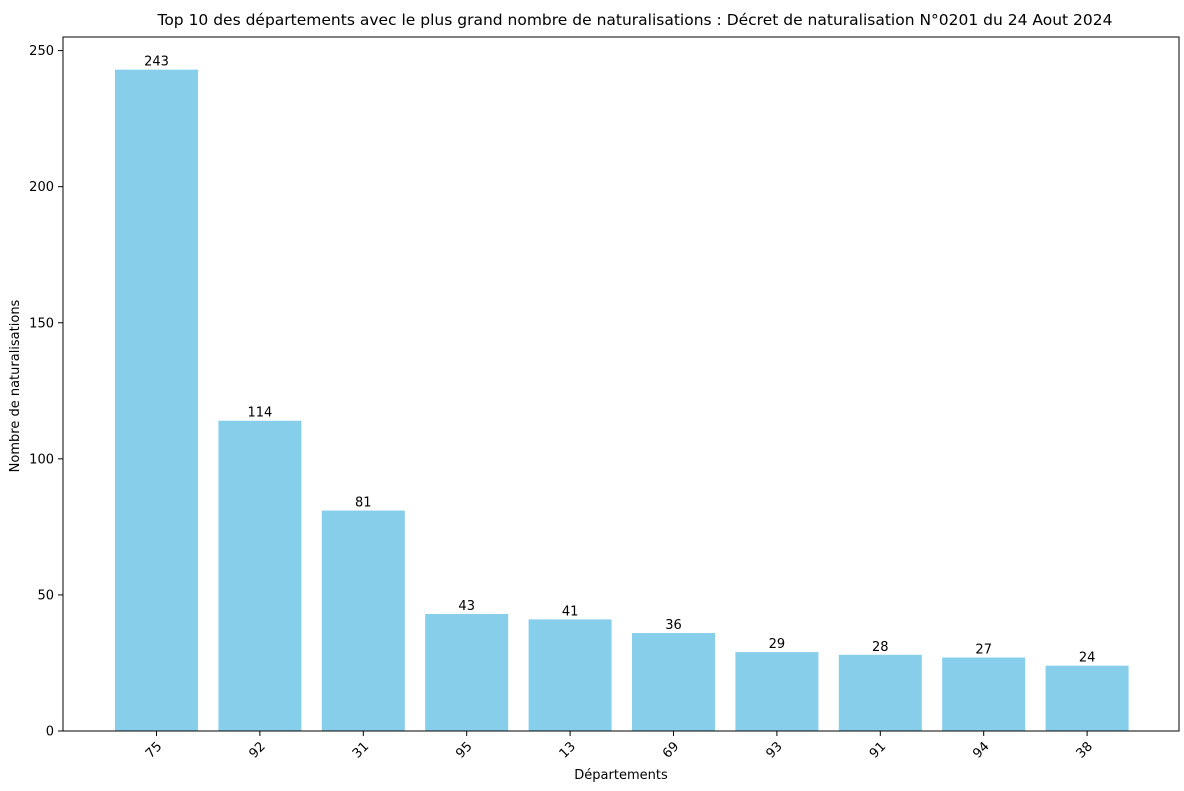 The height and width of the screenshot is (791, 1184). I want to click on y-tick-label: 0, so click(50, 732).